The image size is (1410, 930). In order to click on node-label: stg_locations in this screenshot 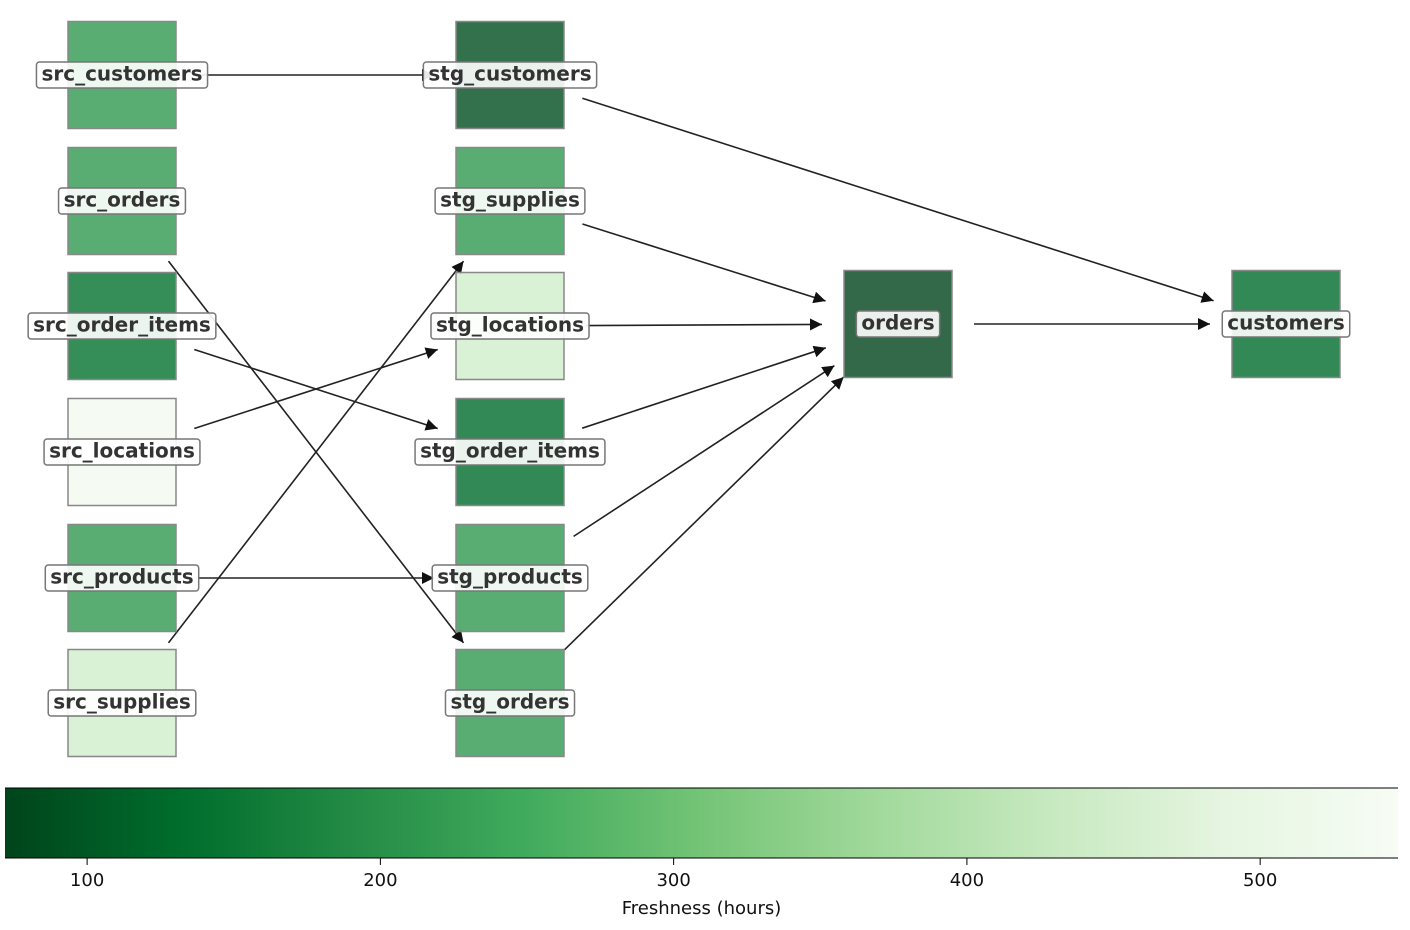, I will do `click(510, 325)`.